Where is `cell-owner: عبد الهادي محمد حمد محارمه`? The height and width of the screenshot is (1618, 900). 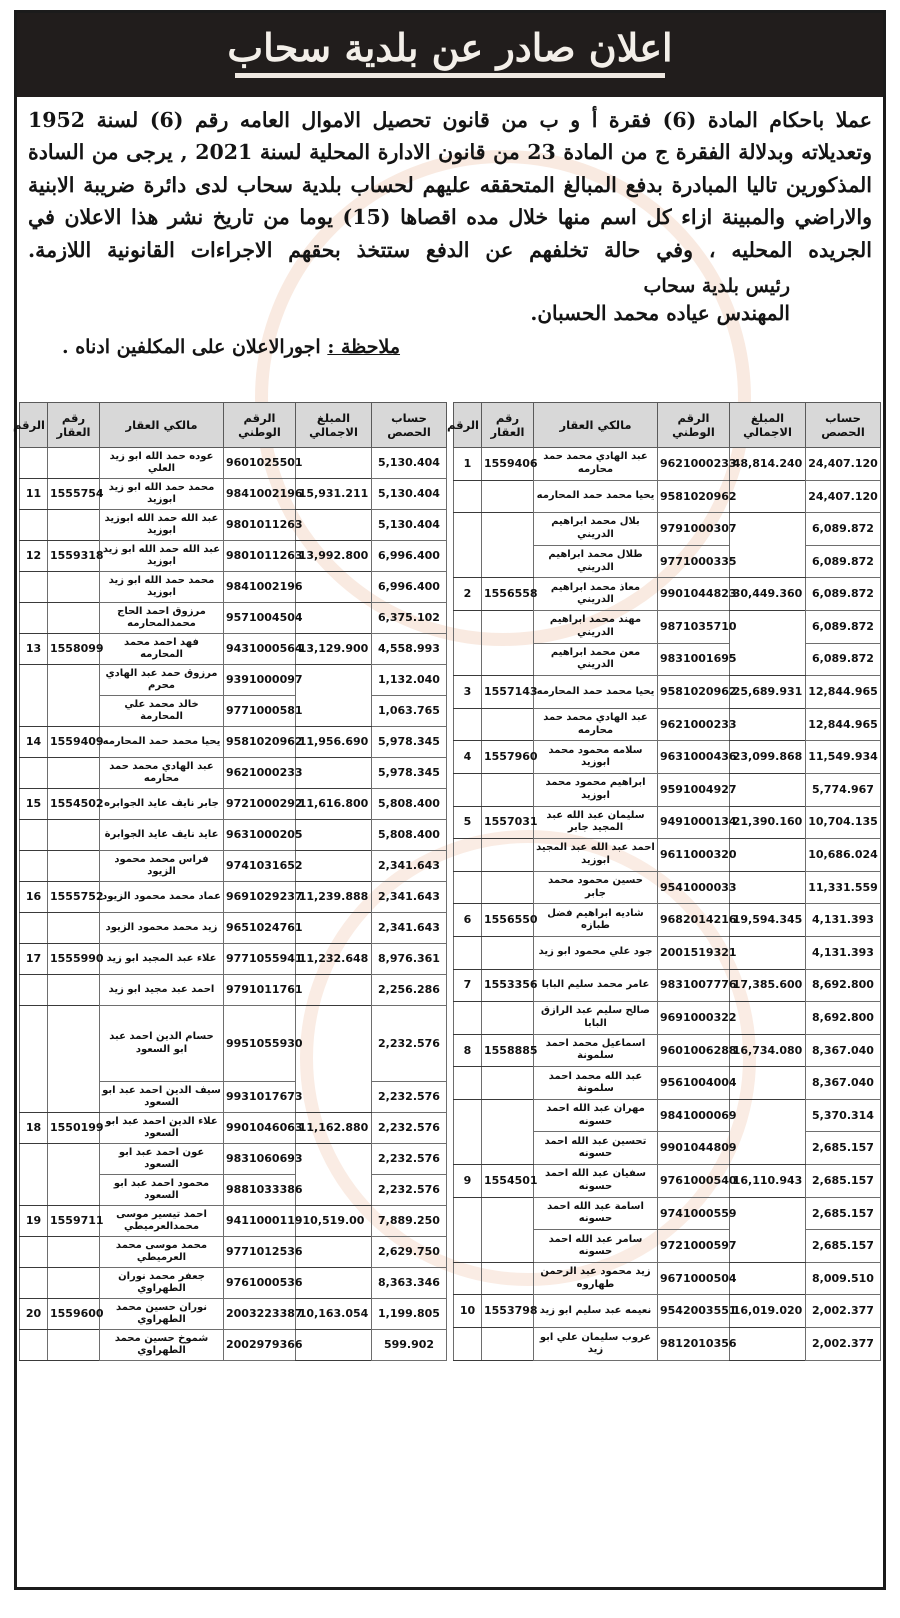
cell-owner: عبد الهادي محمد حمد محارمه is located at coordinates (595, 464).